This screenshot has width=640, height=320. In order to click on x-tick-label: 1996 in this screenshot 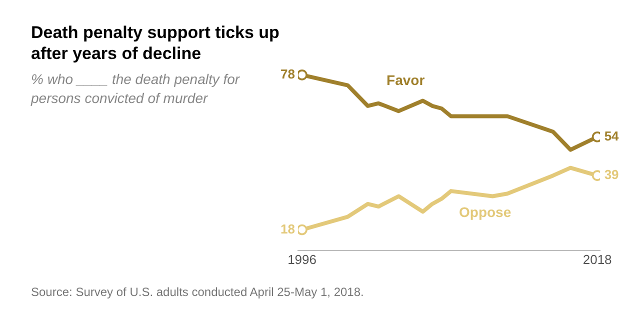, I will do `click(302, 259)`.